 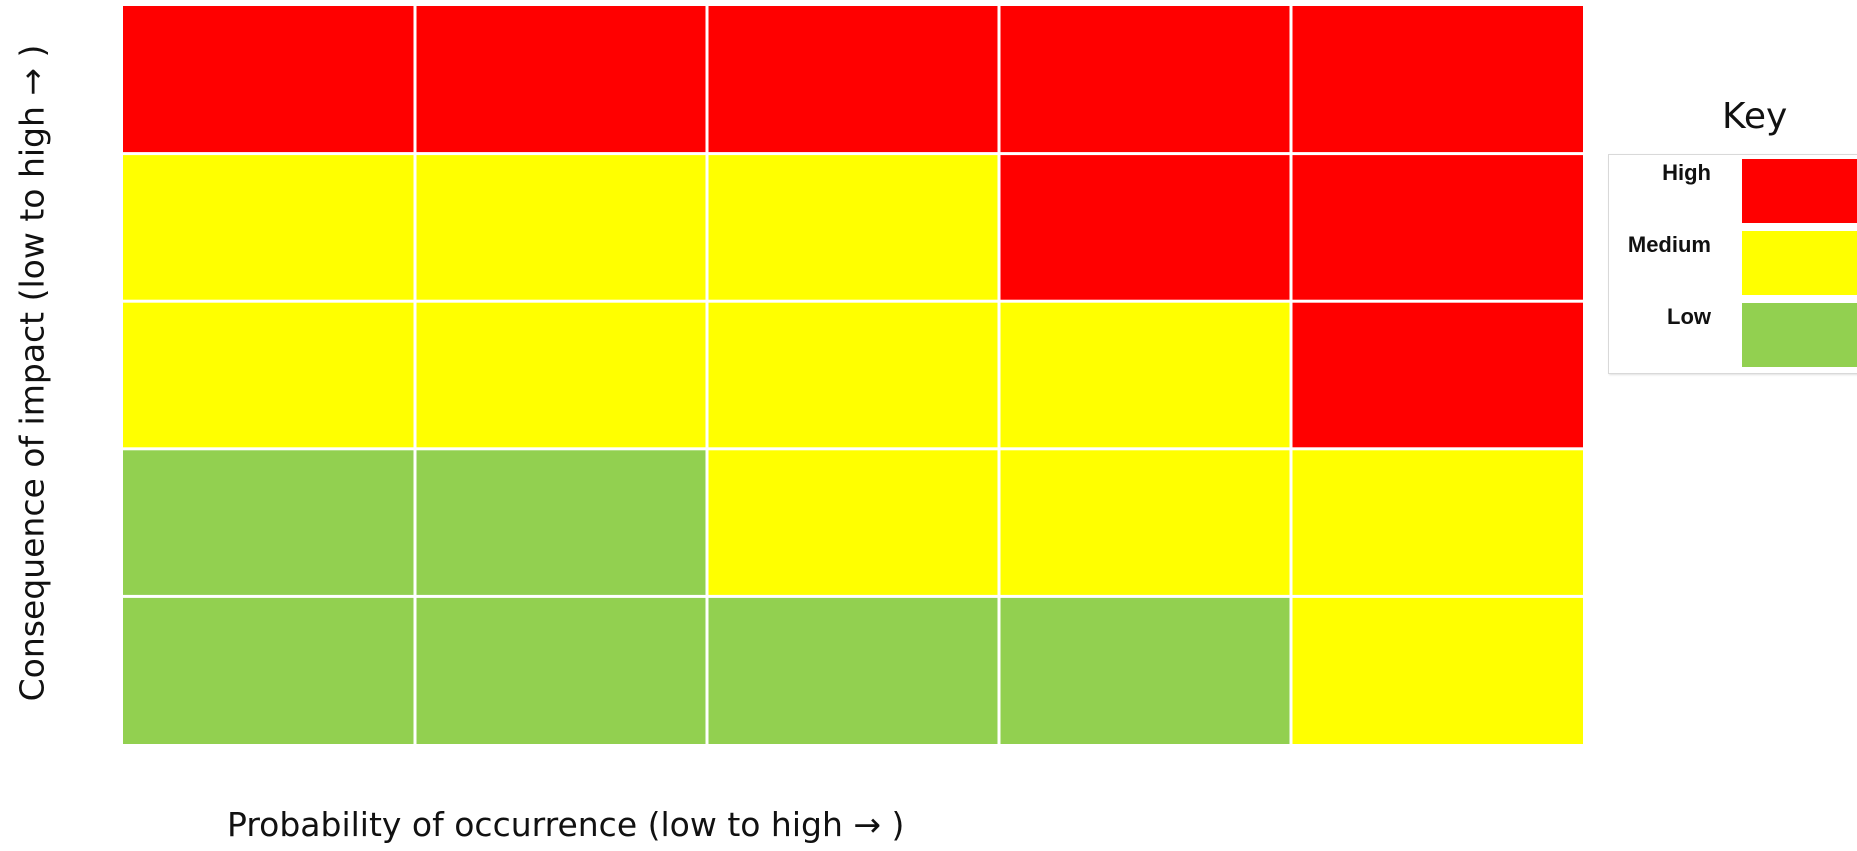 What do you see at coordinates (1437, 522) in the screenshot?
I see `matrix-cell-r4-c5` at bounding box center [1437, 522].